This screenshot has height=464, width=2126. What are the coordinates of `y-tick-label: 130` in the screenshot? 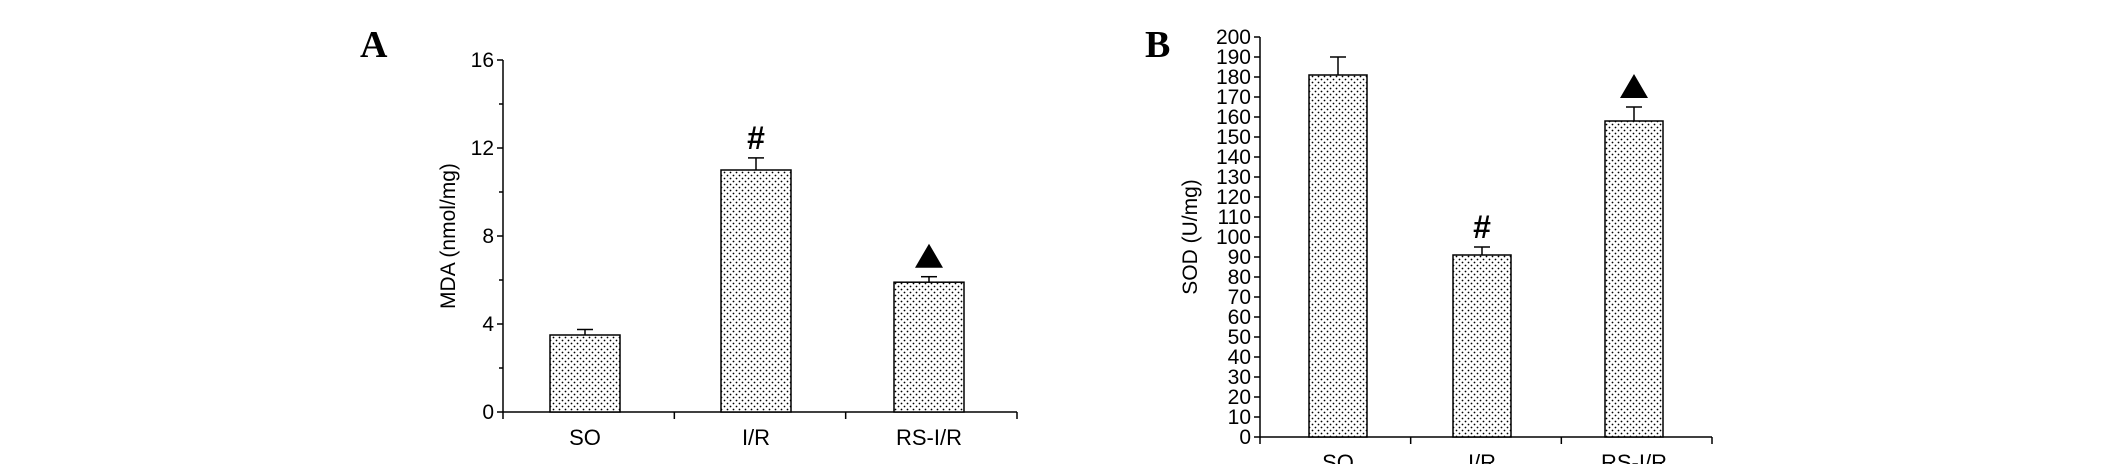 It's located at (1233, 177).